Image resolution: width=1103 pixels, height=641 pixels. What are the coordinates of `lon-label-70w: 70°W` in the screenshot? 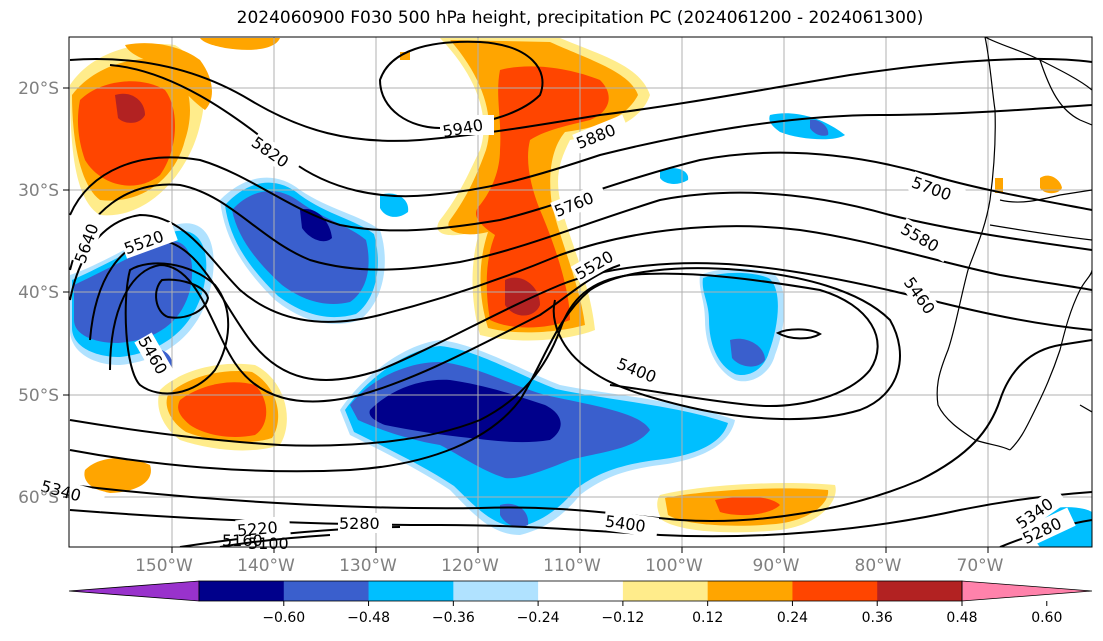 It's located at (980, 566).